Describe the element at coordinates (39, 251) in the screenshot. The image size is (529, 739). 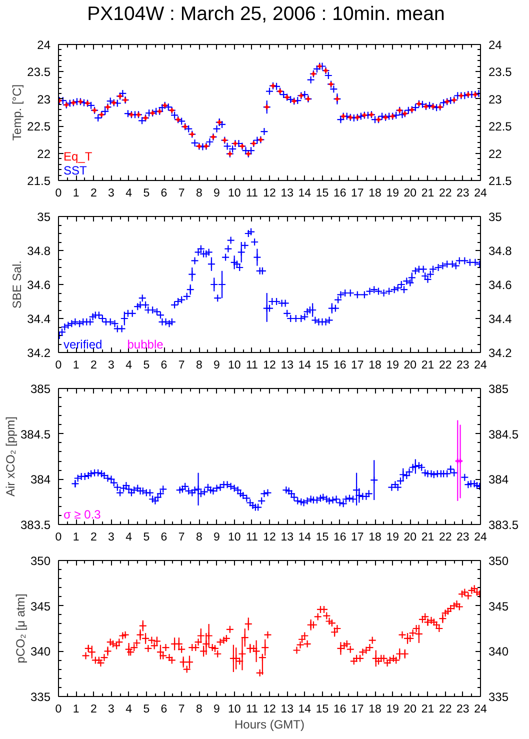
I see `y-tick-label: 34.8` at that location.